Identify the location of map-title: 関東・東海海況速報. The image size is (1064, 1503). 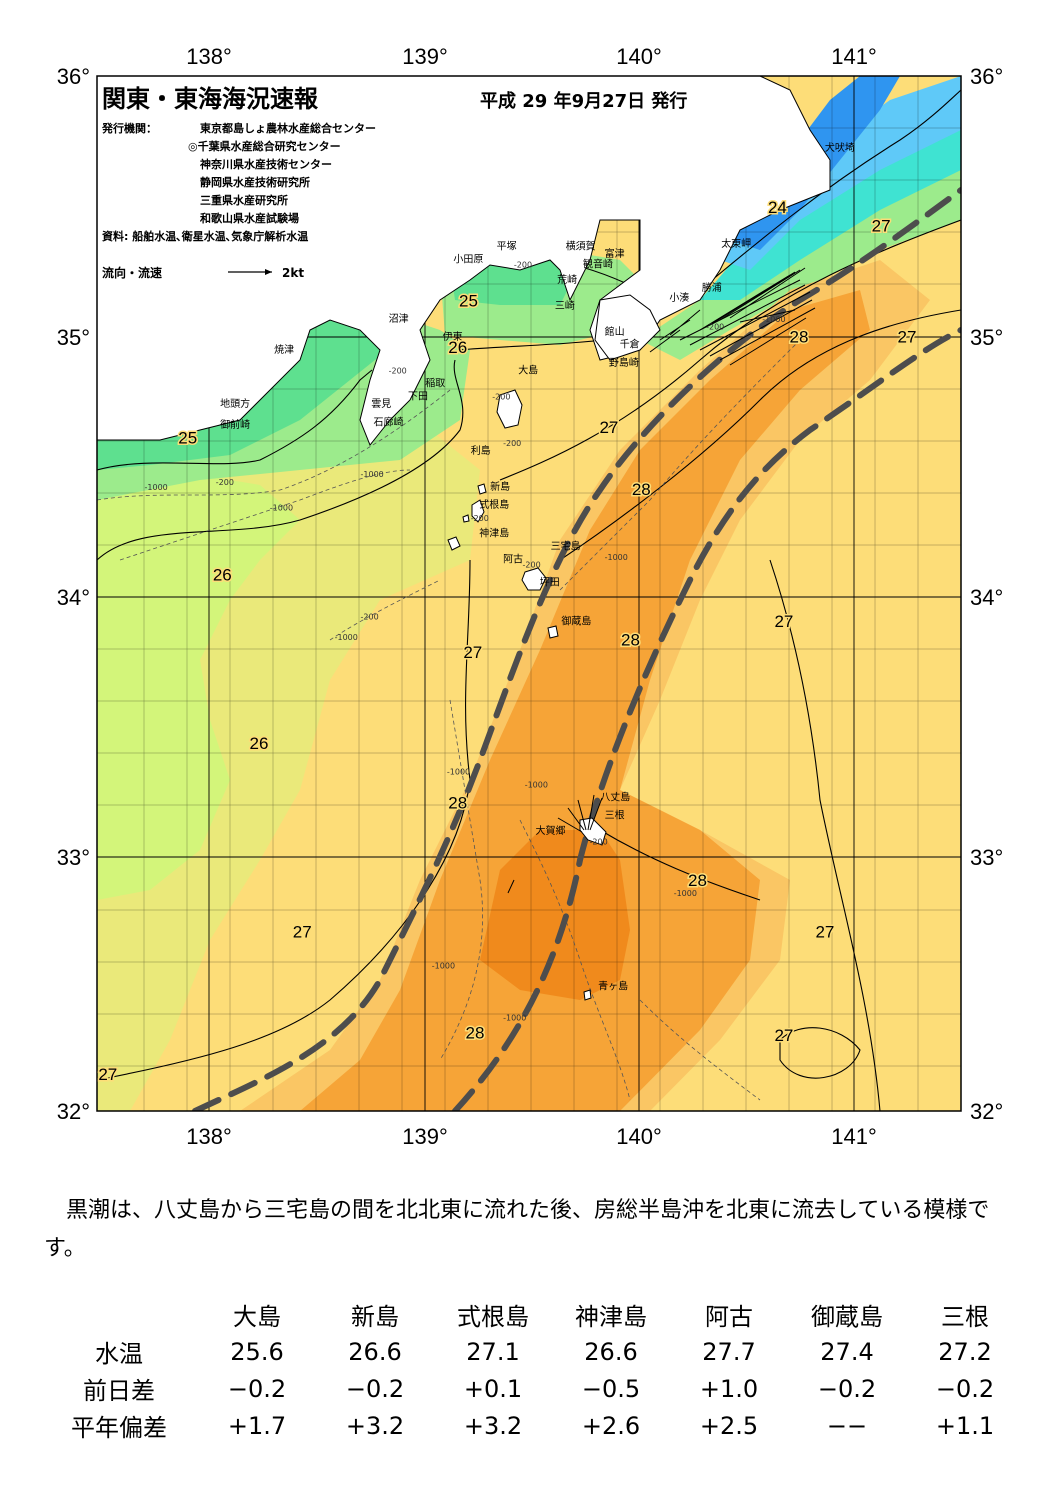
(210, 99).